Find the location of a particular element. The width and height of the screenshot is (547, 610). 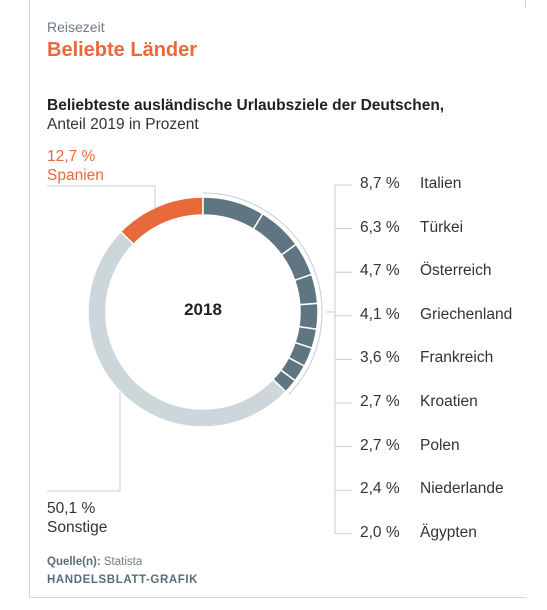

frame-line-bottom is located at coordinates (277, 597).